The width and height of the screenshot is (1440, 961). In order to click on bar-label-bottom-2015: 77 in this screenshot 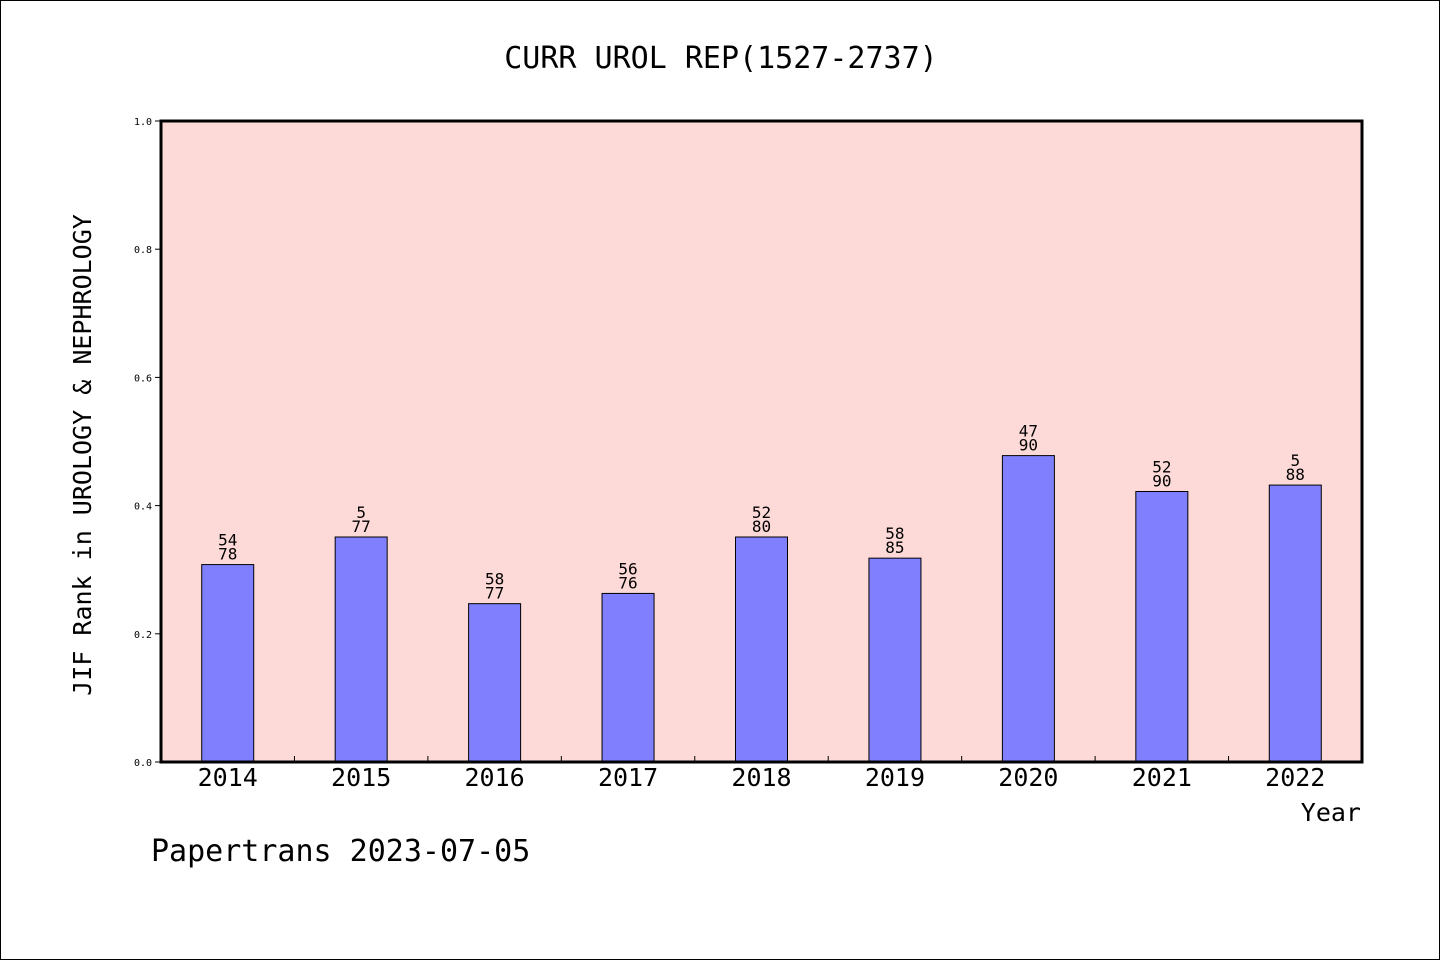, I will do `click(361, 526)`.